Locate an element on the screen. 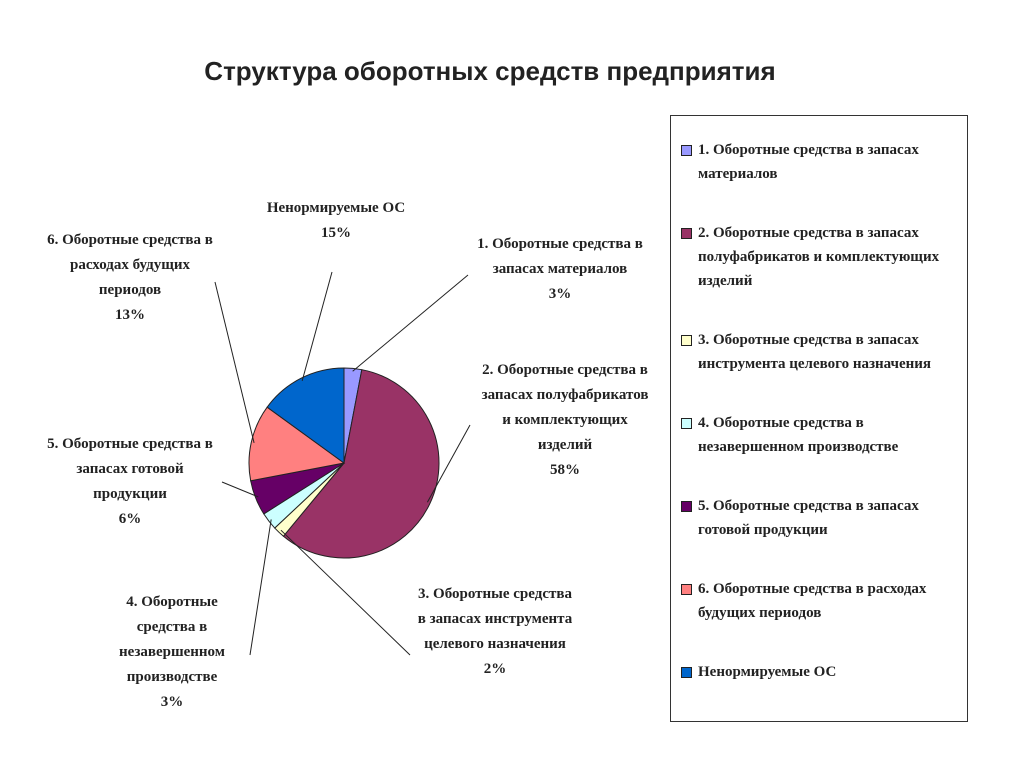 This screenshot has height=767, width=1024. slice-label: Ненормируемые ОС 15% is located at coordinates (336, 221).